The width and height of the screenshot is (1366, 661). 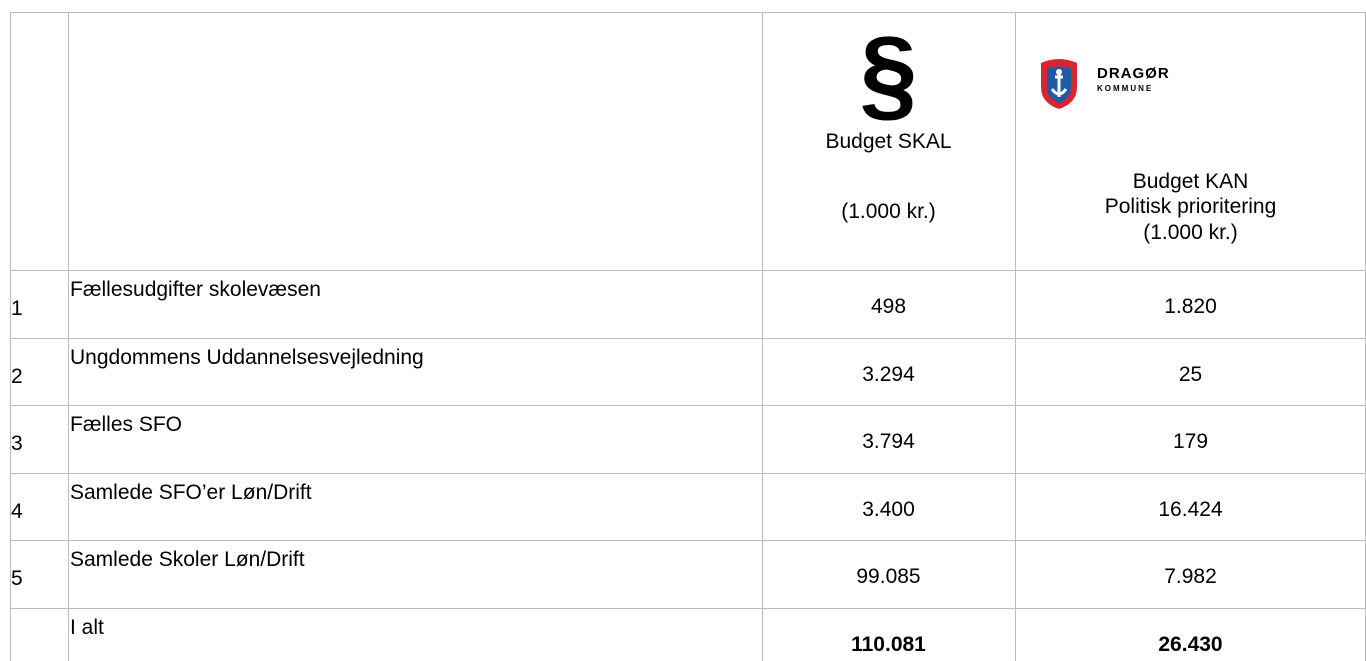 I want to click on skal-value: 3.294, so click(x=888, y=374).